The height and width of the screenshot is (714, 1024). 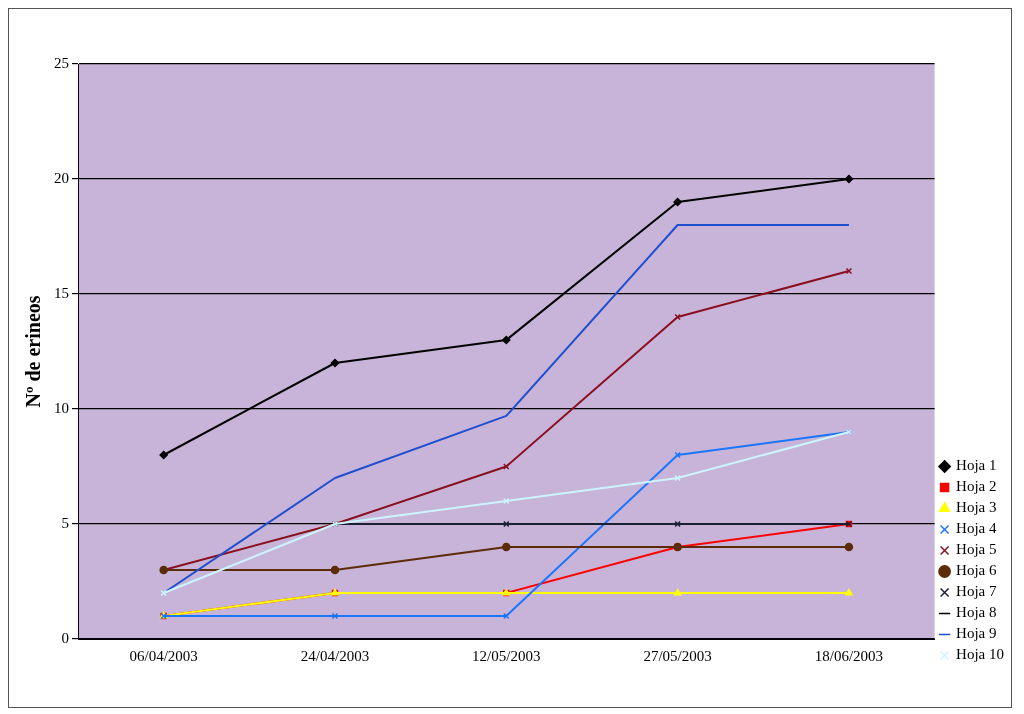 I want to click on y-axis-title: Nº de erineos, so click(x=33, y=351).